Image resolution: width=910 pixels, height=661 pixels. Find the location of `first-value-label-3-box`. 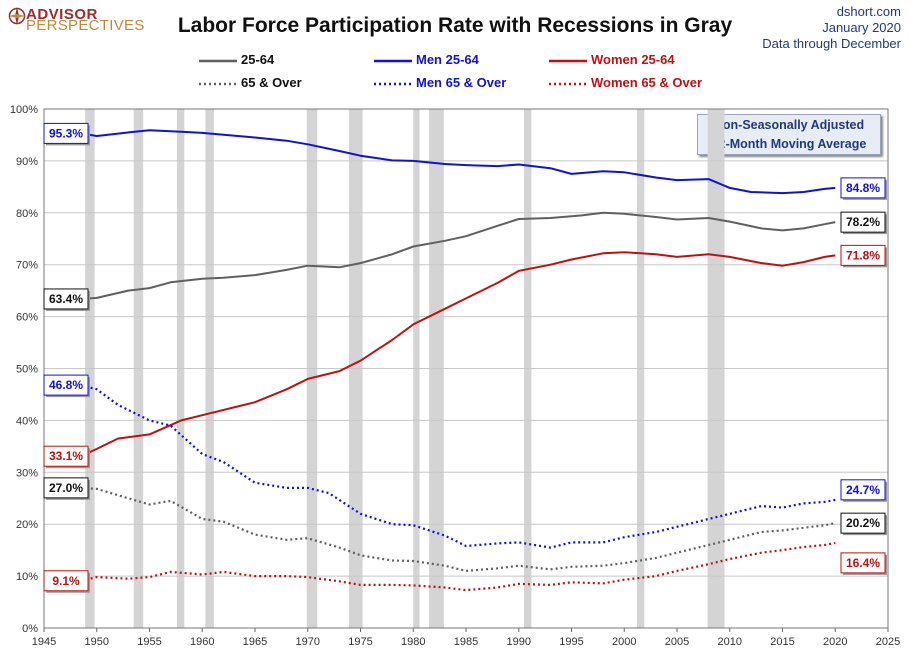

first-value-label-3-box is located at coordinates (66, 488).